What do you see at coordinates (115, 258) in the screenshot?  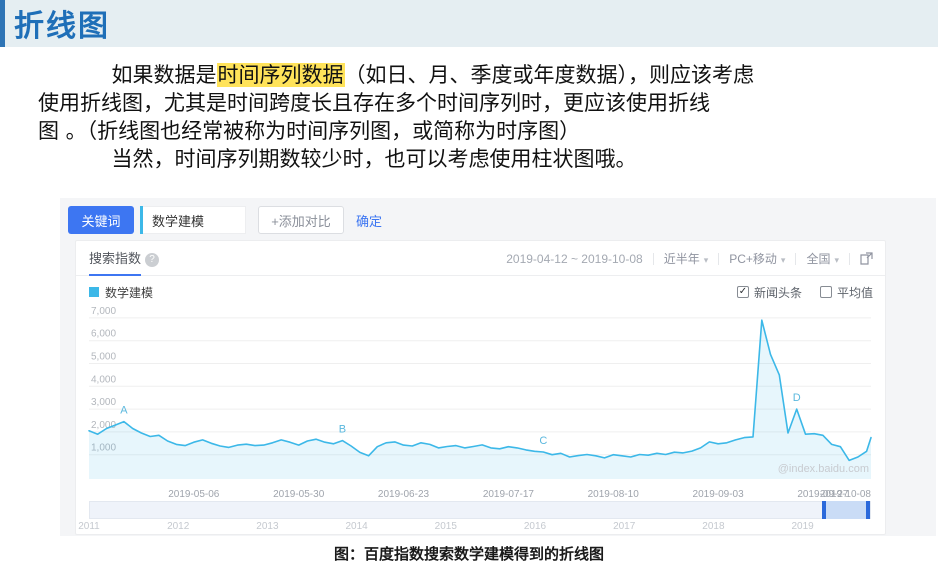 I see `tab-search-index-label: 搜索指数` at bounding box center [115, 258].